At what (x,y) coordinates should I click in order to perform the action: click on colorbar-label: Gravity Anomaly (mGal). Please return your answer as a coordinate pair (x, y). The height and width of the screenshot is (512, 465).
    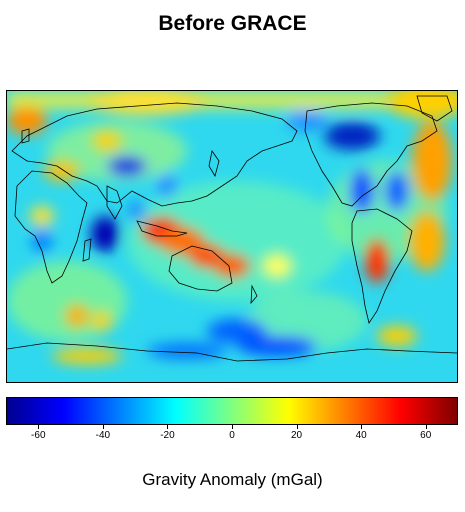
    Looking at the image, I should click on (232, 479).